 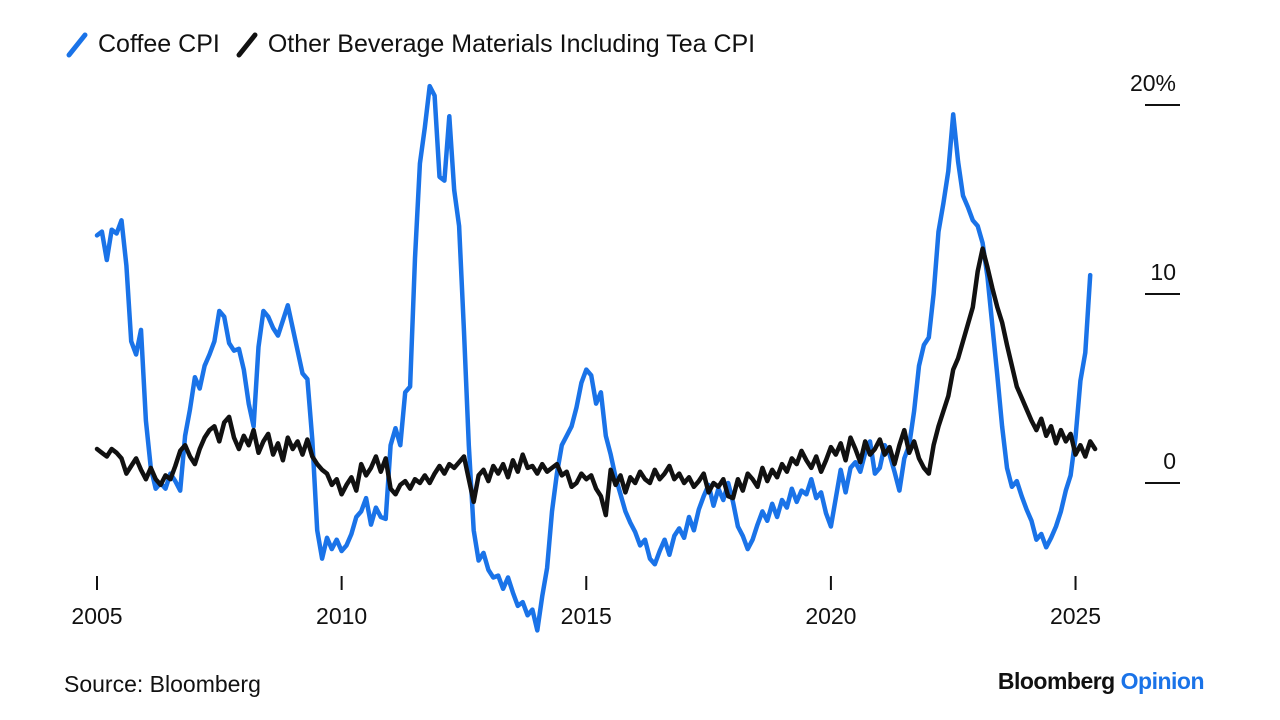 What do you see at coordinates (162, 684) in the screenshot?
I see `source-note: Source: Bloomberg` at bounding box center [162, 684].